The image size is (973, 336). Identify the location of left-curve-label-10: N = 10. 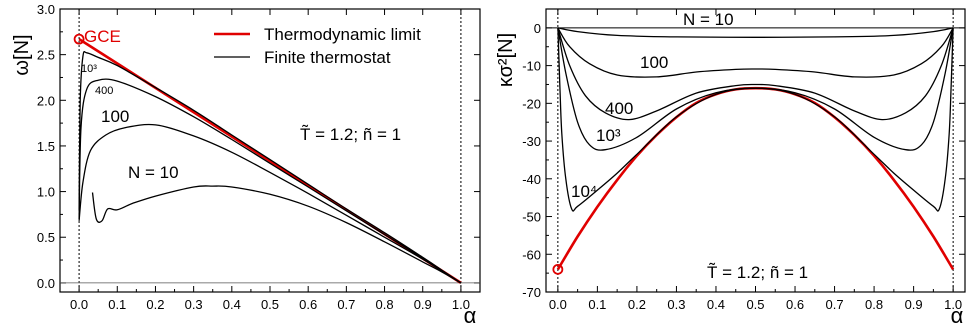
(153, 172).